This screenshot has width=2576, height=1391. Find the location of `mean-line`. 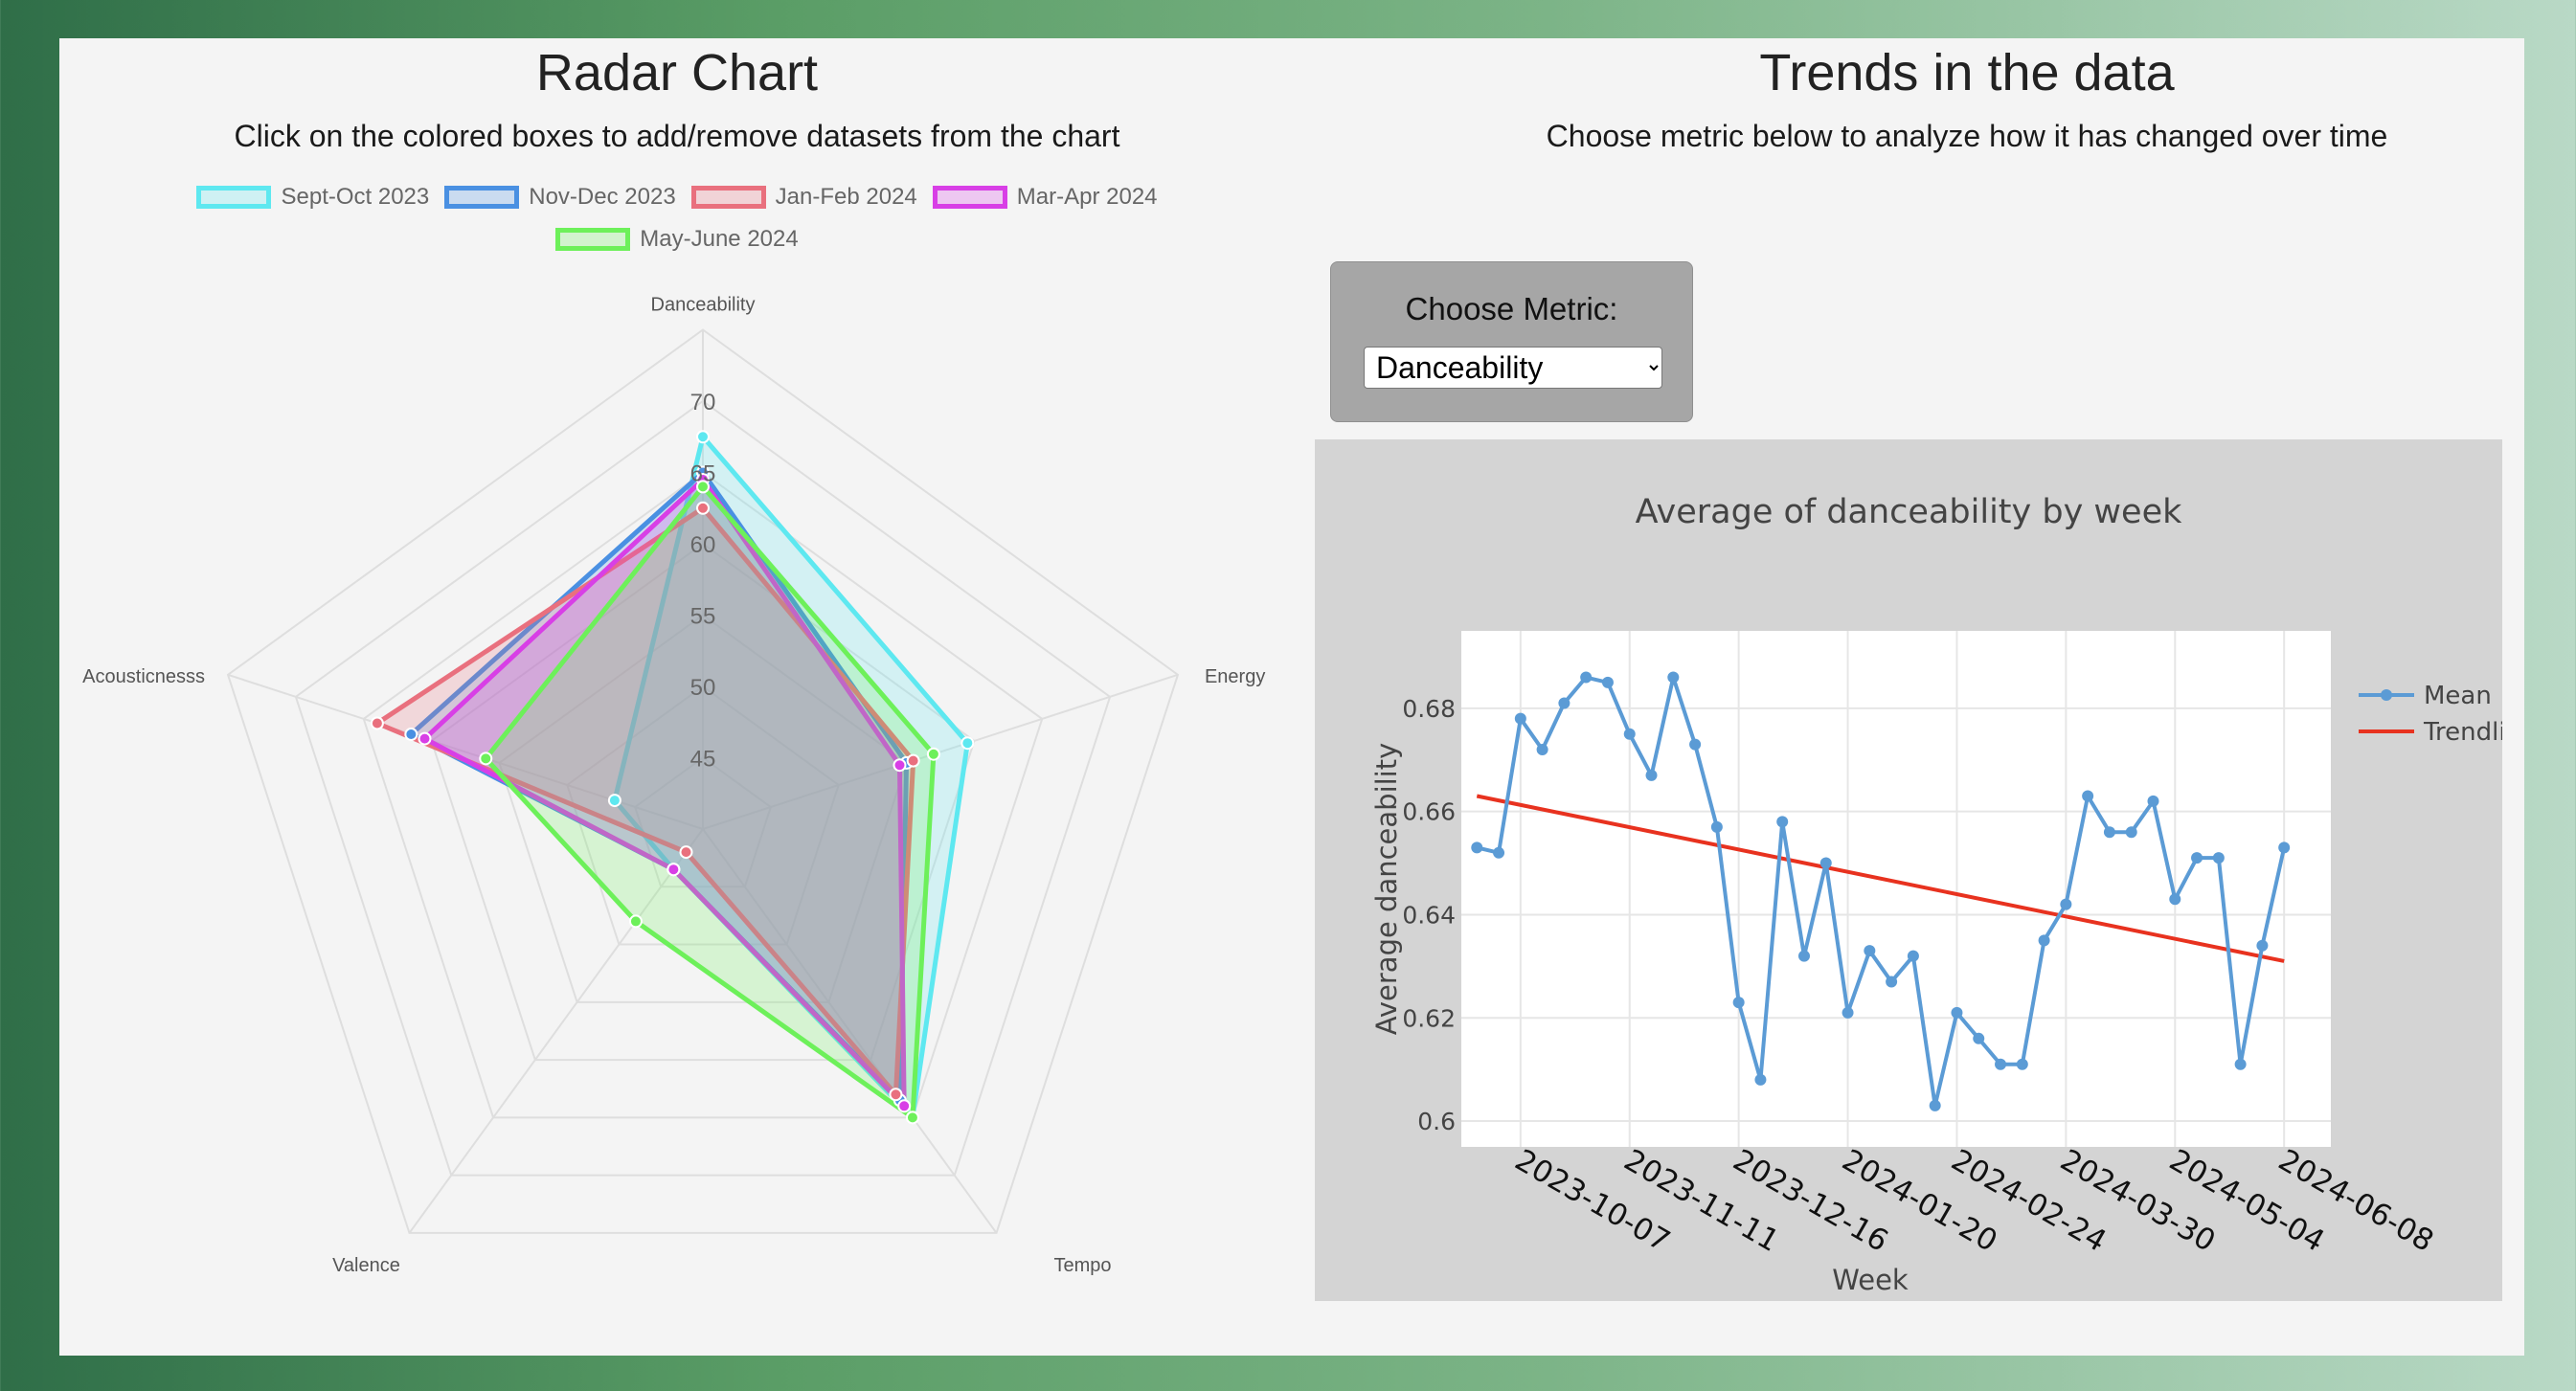

mean-line is located at coordinates (1881, 891).